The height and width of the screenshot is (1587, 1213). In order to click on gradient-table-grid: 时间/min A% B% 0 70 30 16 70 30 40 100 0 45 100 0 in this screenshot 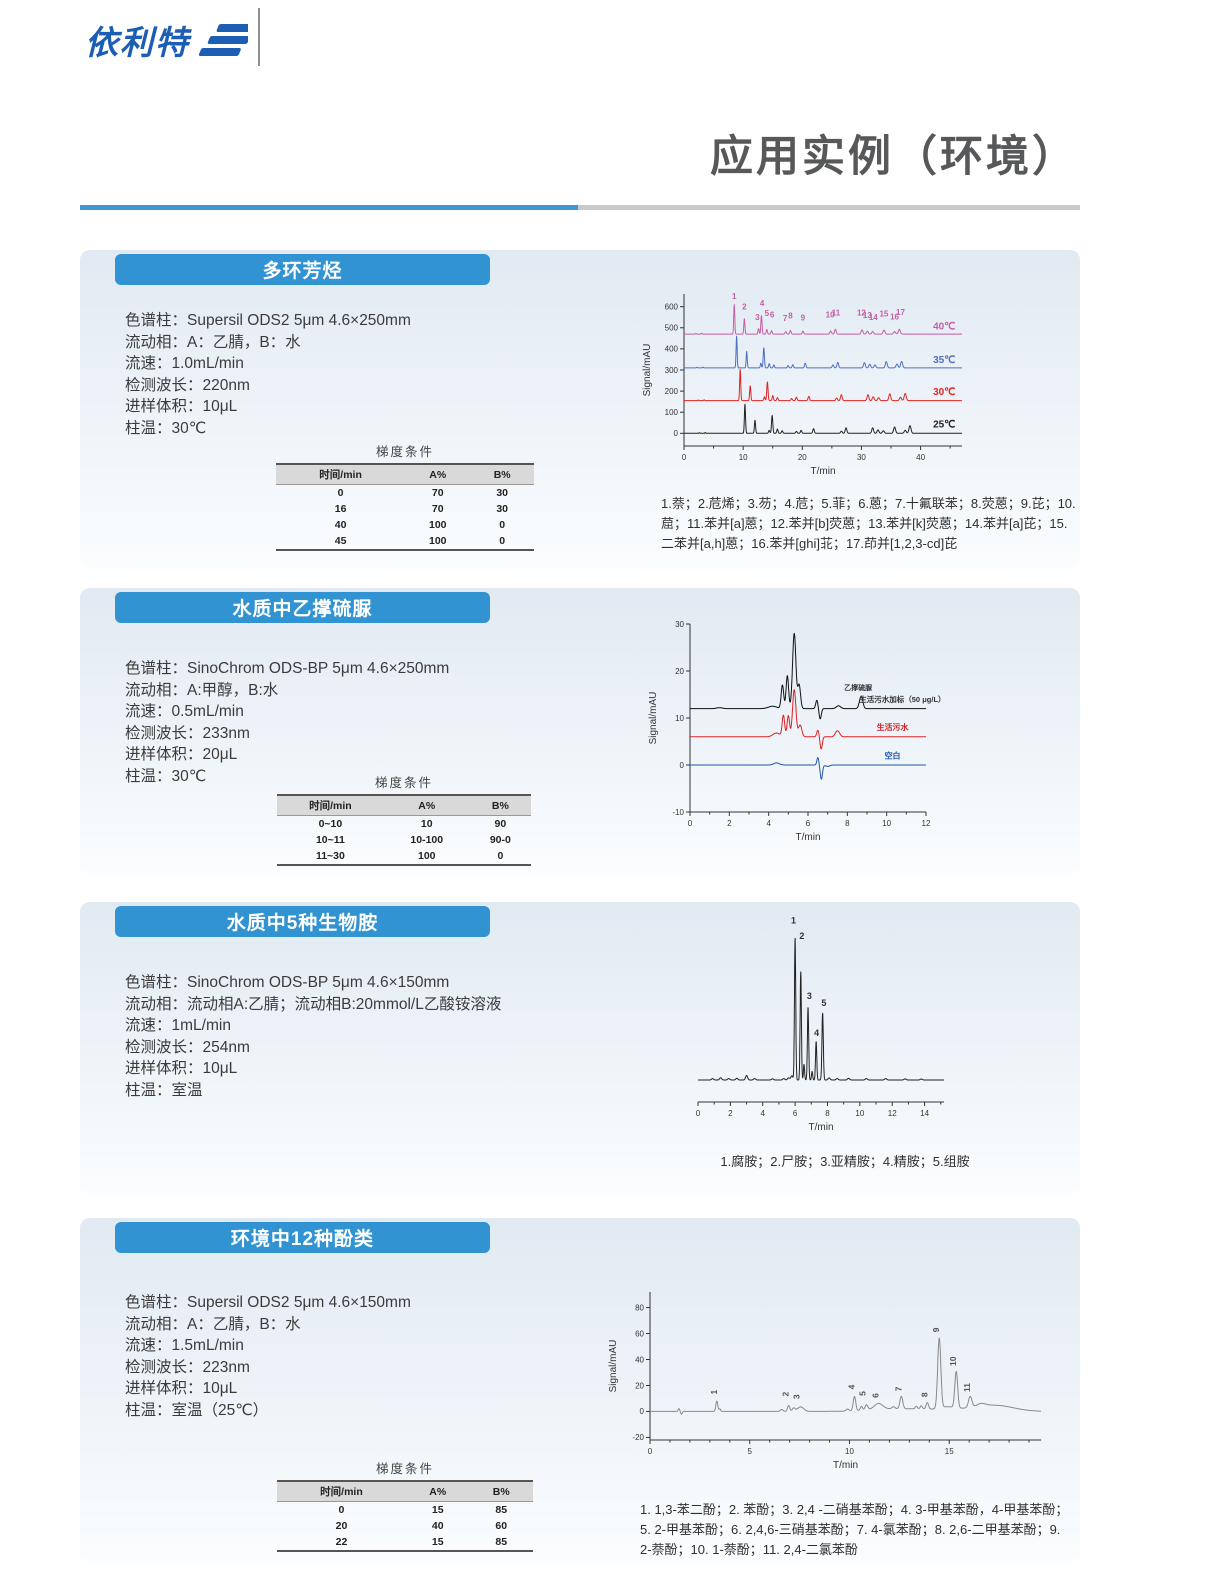, I will do `click(405, 507)`.